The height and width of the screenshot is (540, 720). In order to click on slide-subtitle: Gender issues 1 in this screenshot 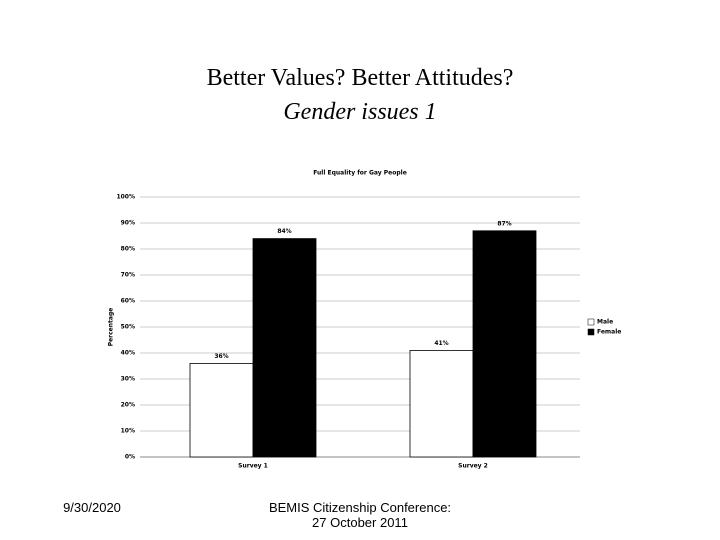, I will do `click(359, 112)`.